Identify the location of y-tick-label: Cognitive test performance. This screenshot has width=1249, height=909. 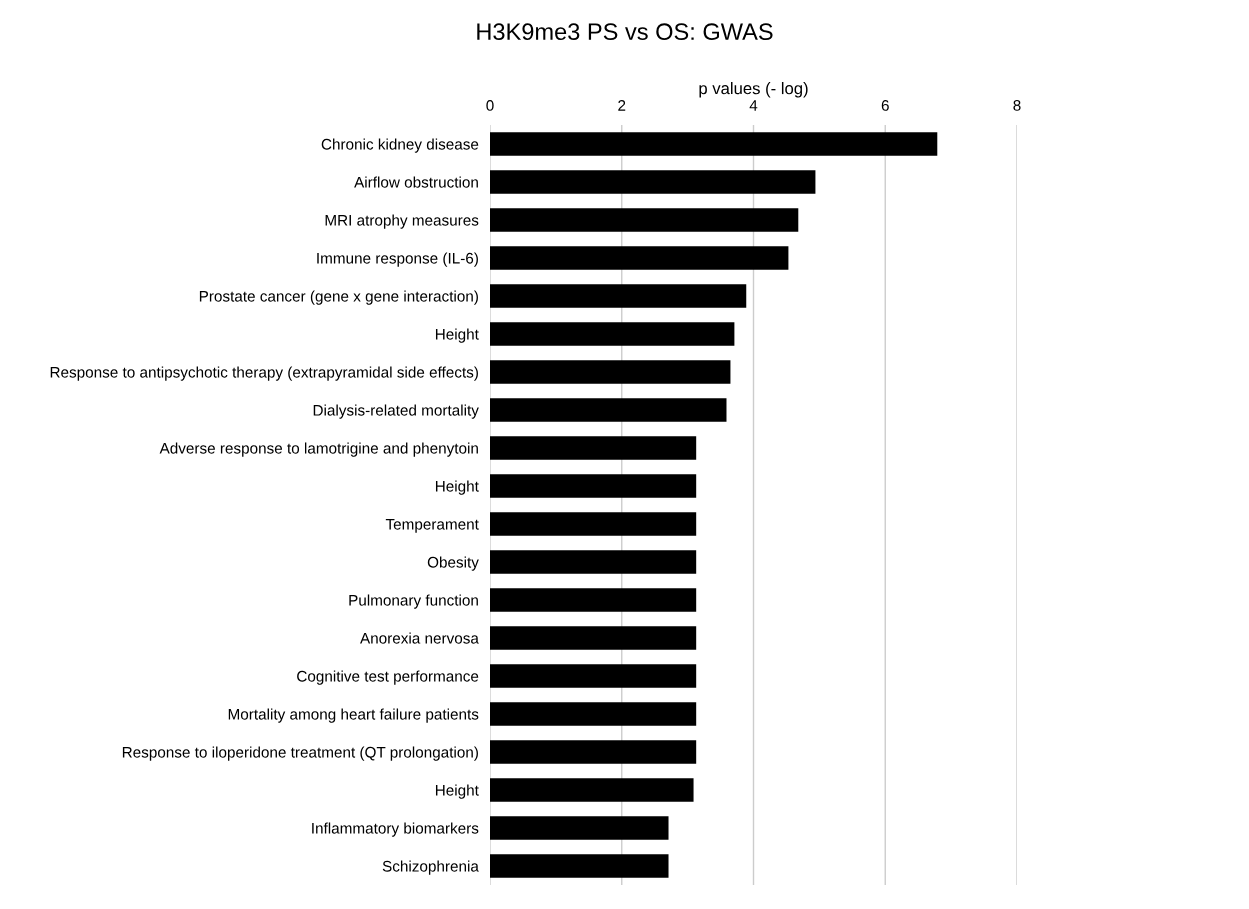
(388, 677).